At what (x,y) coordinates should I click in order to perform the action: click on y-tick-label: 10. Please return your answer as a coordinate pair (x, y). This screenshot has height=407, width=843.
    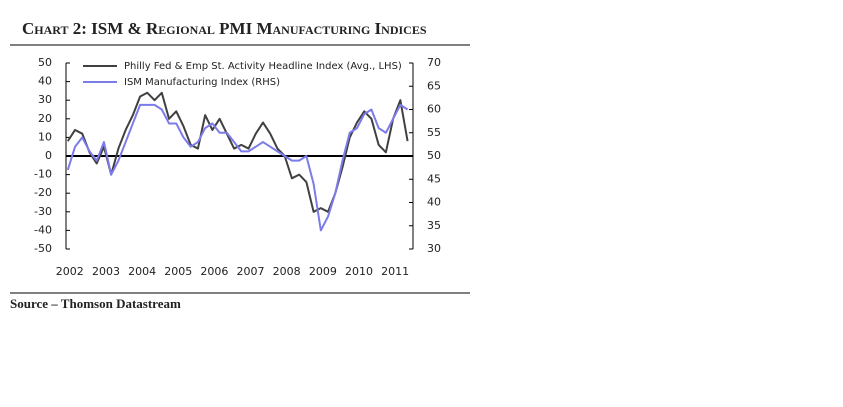
    Looking at the image, I should click on (45, 136).